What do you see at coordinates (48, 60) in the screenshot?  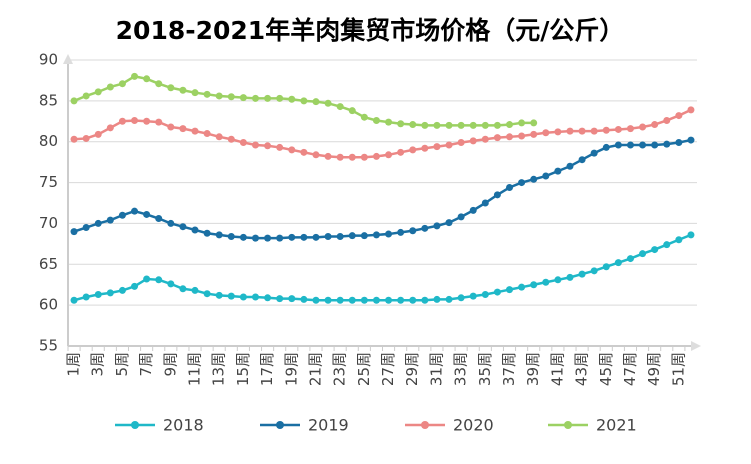 I see `y-tick-label: 90` at bounding box center [48, 60].